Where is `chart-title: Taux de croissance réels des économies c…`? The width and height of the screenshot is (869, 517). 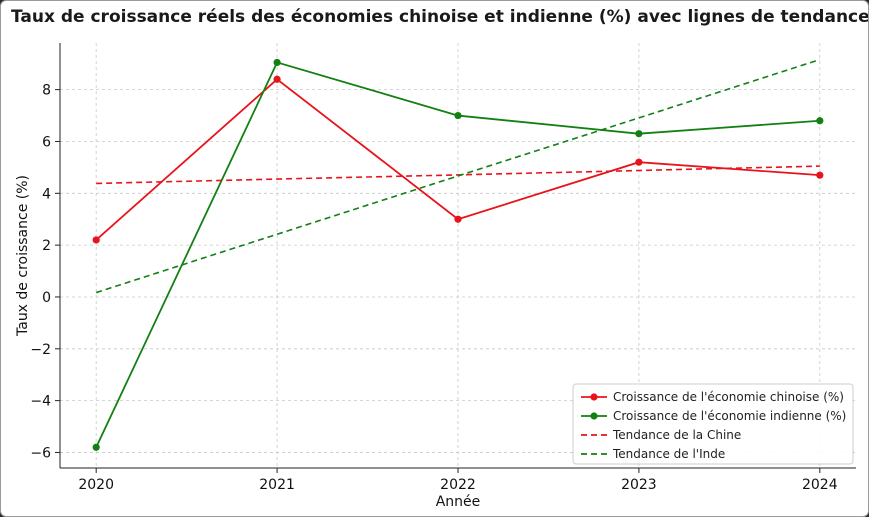
chart-title: Taux de croissance réels des économies c… is located at coordinates (440, 17).